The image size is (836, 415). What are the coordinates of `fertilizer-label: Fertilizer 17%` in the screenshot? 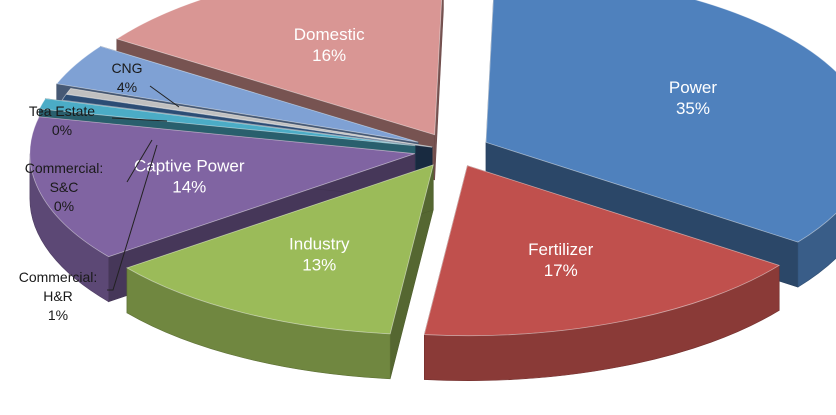 It's located at (561, 260).